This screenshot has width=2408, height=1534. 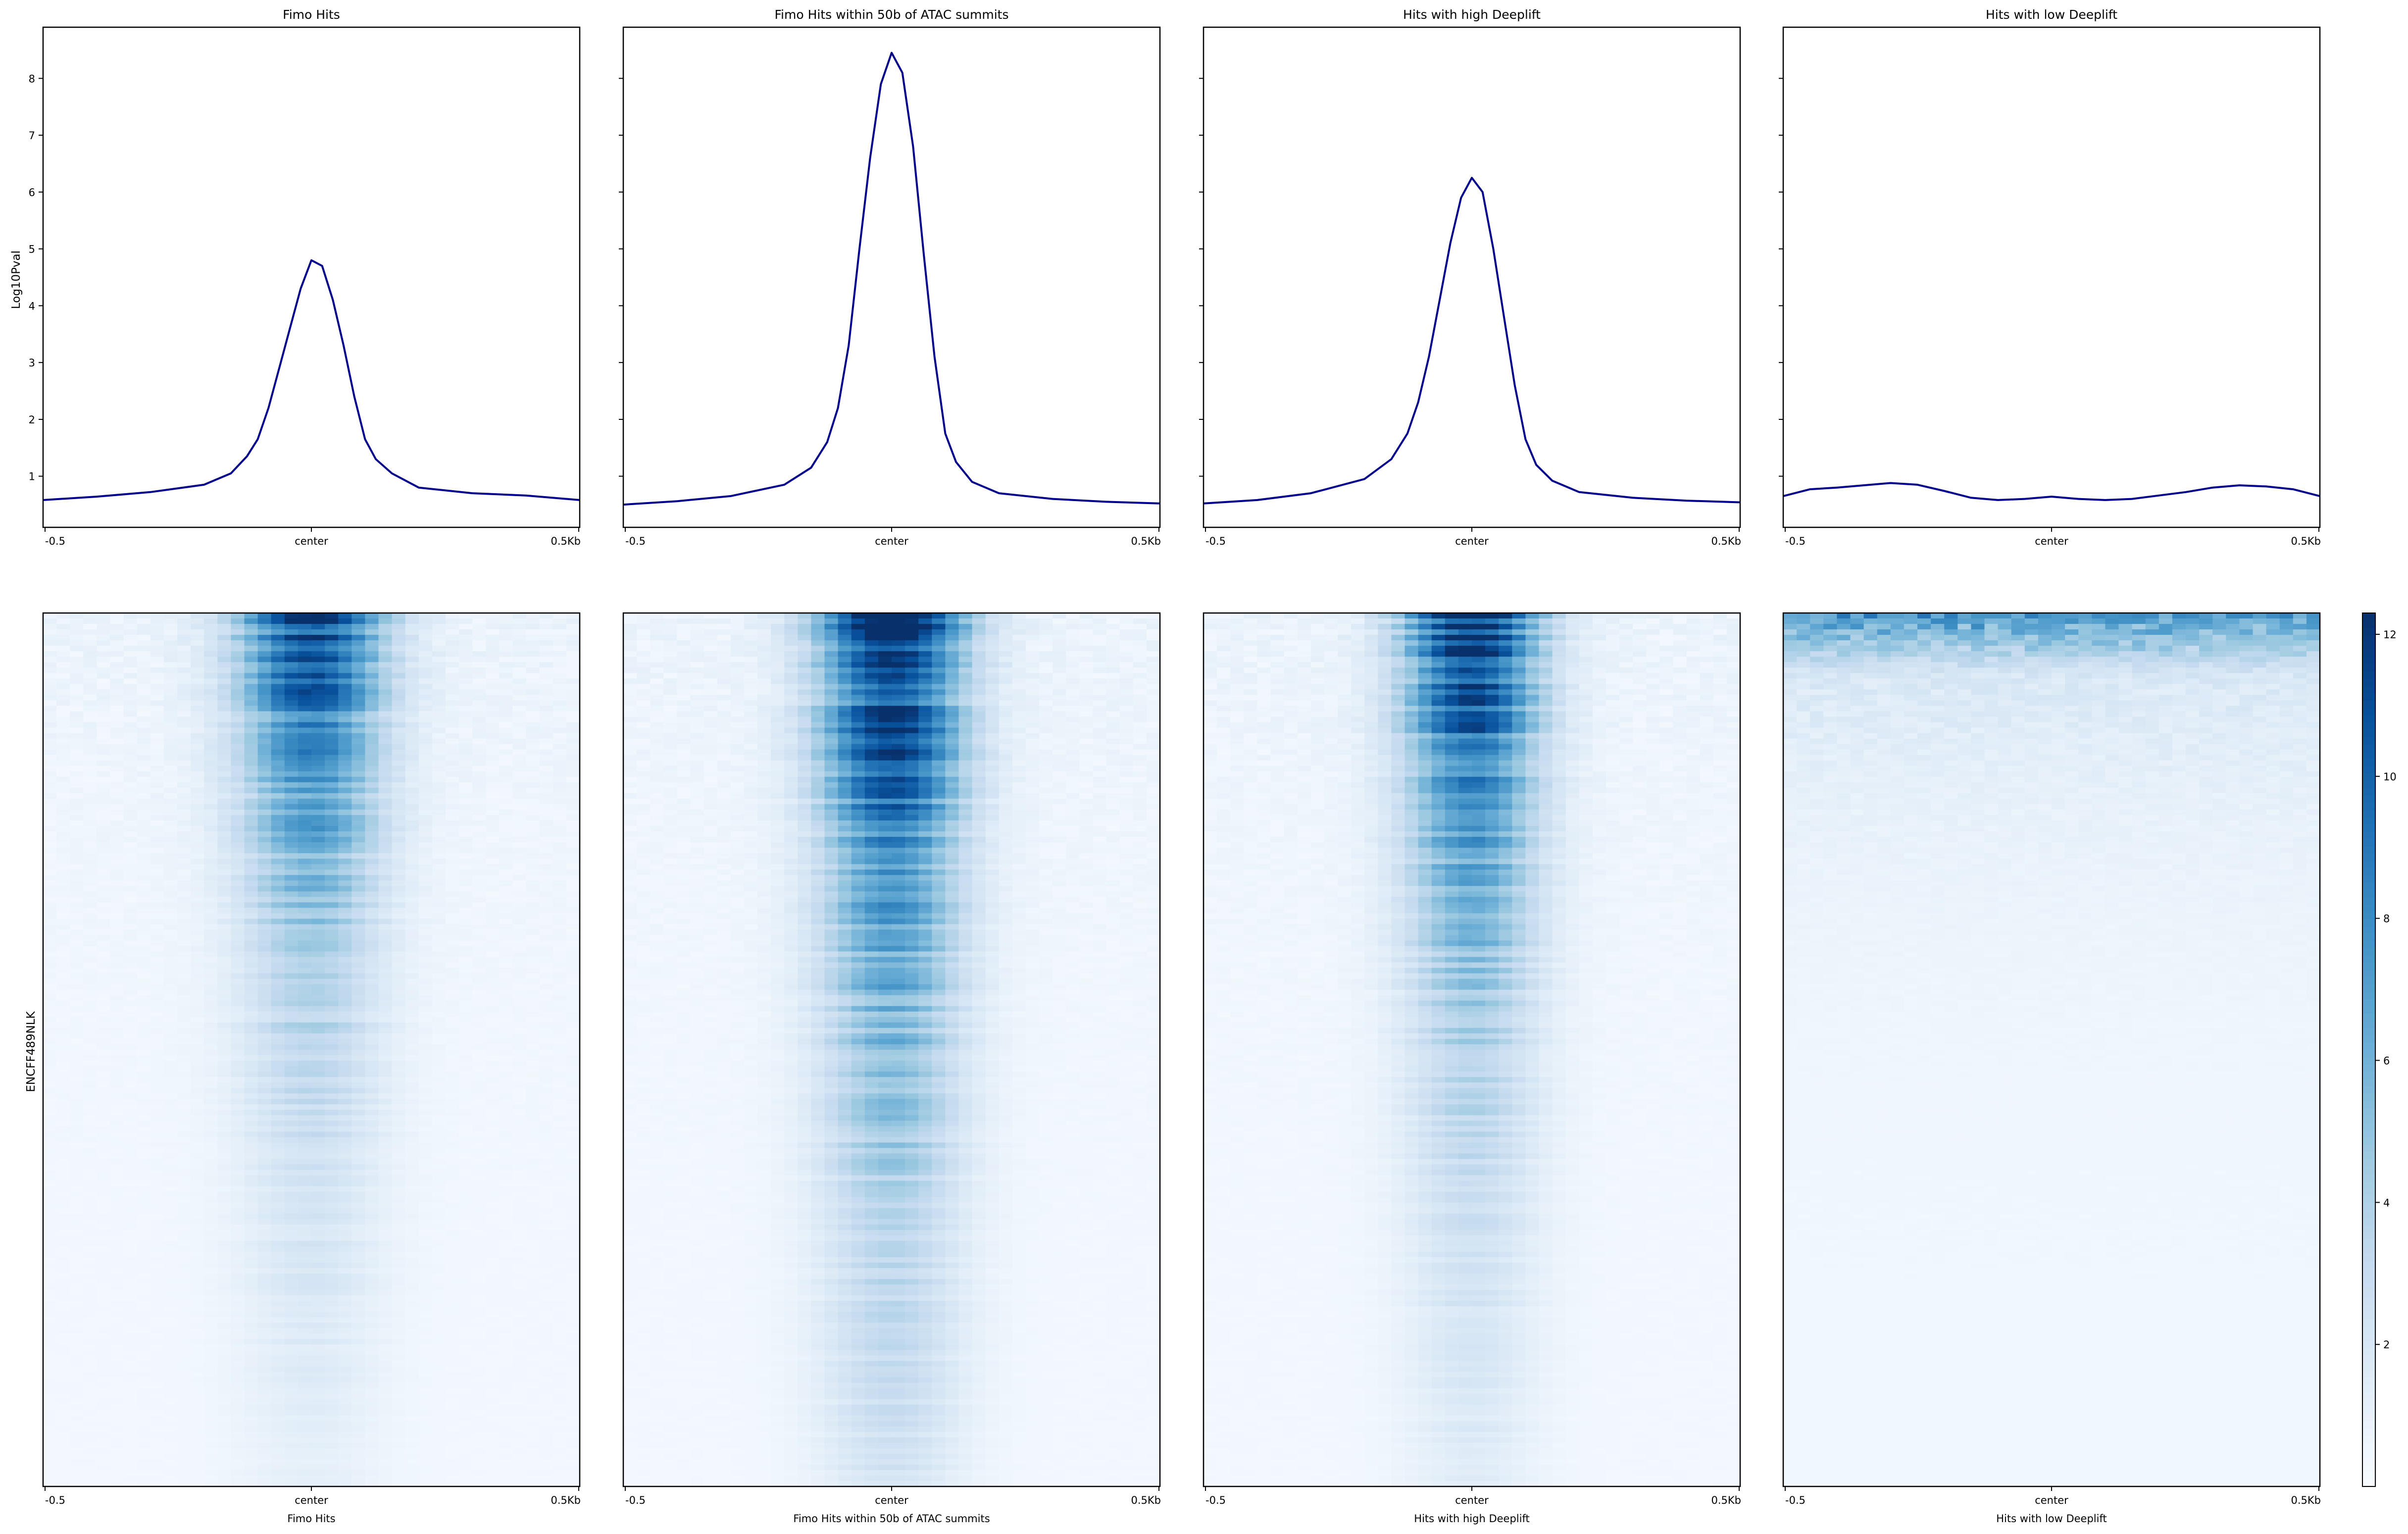 What do you see at coordinates (1215, 541) in the screenshot?
I see `x-tick-label: -0.5` at bounding box center [1215, 541].